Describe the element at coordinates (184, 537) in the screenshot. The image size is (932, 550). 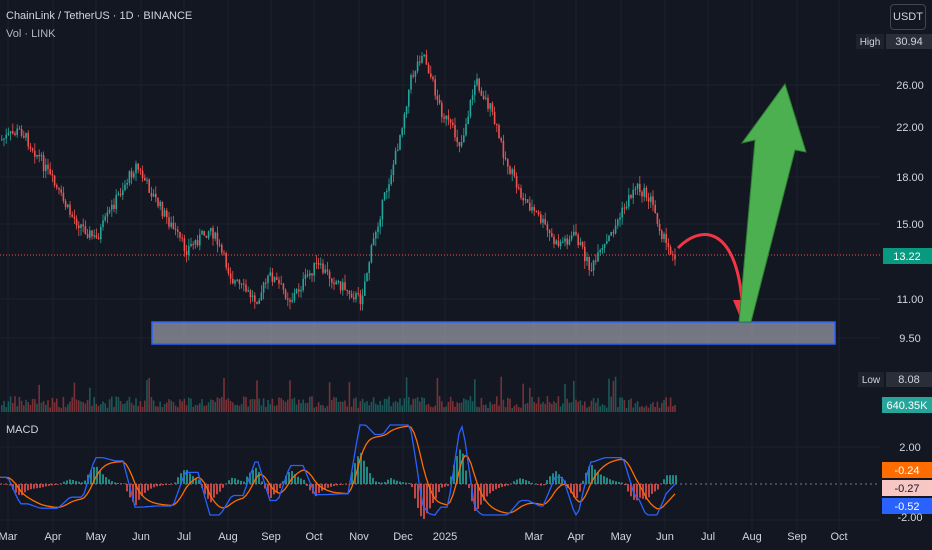
I see `time-tick: Jul` at that location.